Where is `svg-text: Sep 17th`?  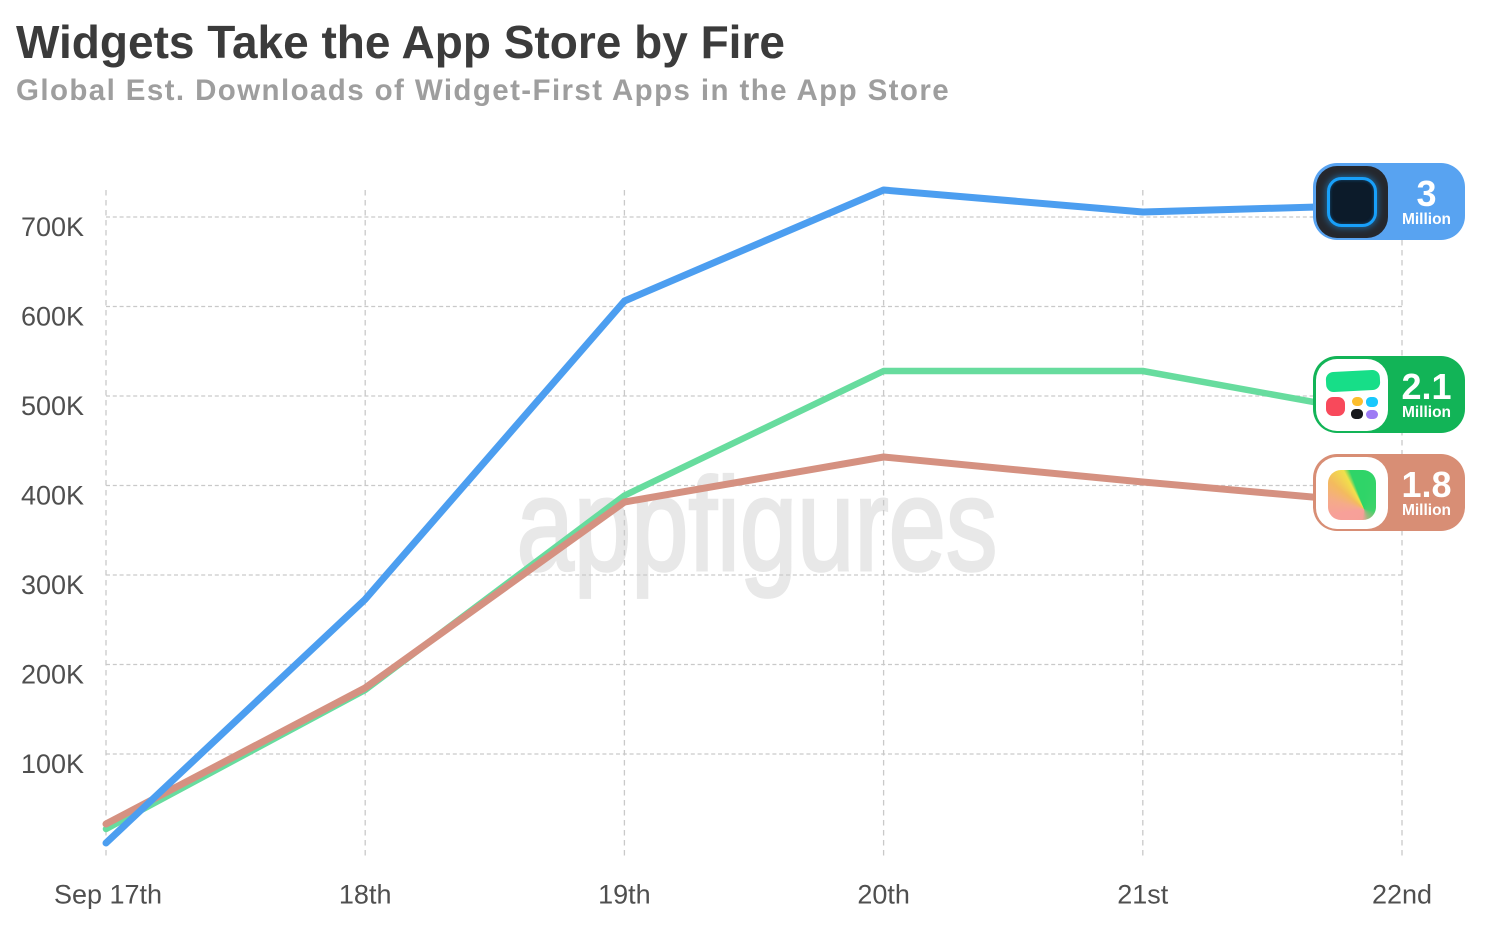
svg-text: Sep 17th is located at coordinates (108, 895).